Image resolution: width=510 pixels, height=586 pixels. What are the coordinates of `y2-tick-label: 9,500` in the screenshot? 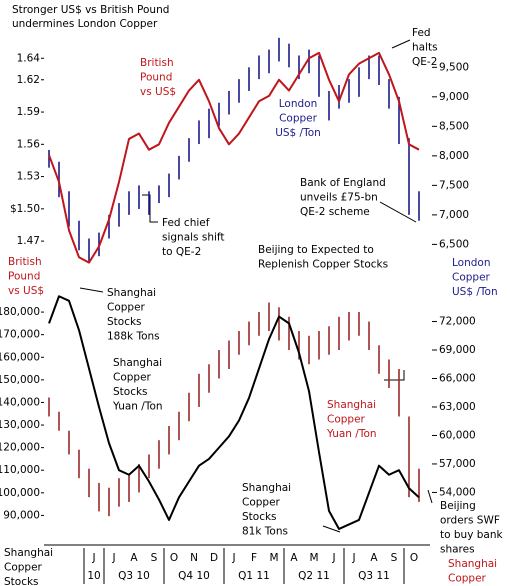 It's located at (454, 67).